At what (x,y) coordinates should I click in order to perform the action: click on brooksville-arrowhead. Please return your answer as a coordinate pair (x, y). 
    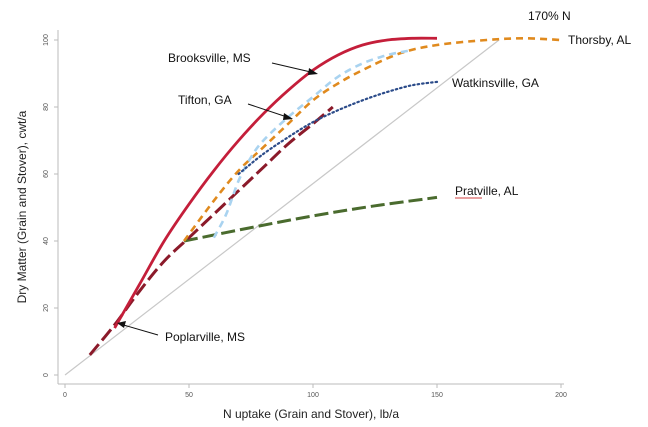
    Looking at the image, I should click on (313, 71).